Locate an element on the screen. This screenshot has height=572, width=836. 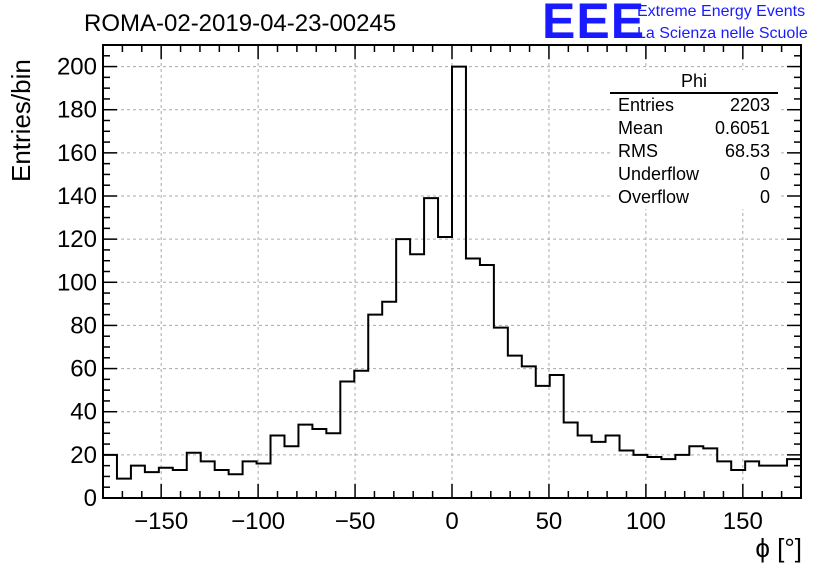
y-tick-labels: 0 20 40 60 80 100 120 140 160 180 200 is located at coordinates (77, 283).